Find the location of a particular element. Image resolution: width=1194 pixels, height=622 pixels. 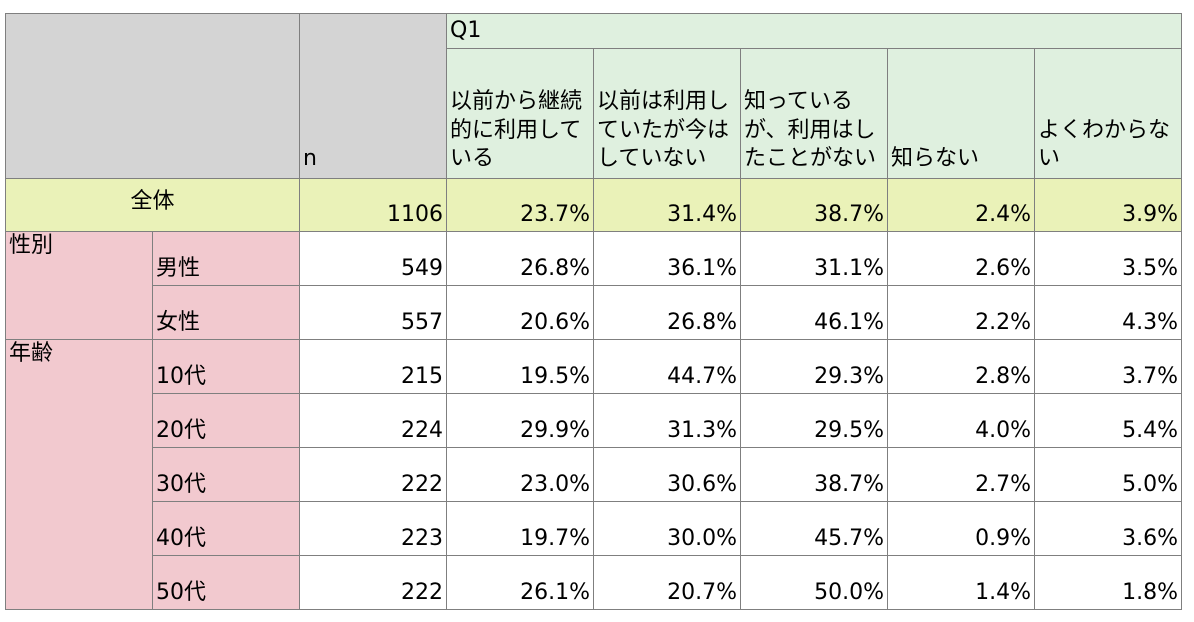

value-cell: 31.3% is located at coordinates (667, 420).